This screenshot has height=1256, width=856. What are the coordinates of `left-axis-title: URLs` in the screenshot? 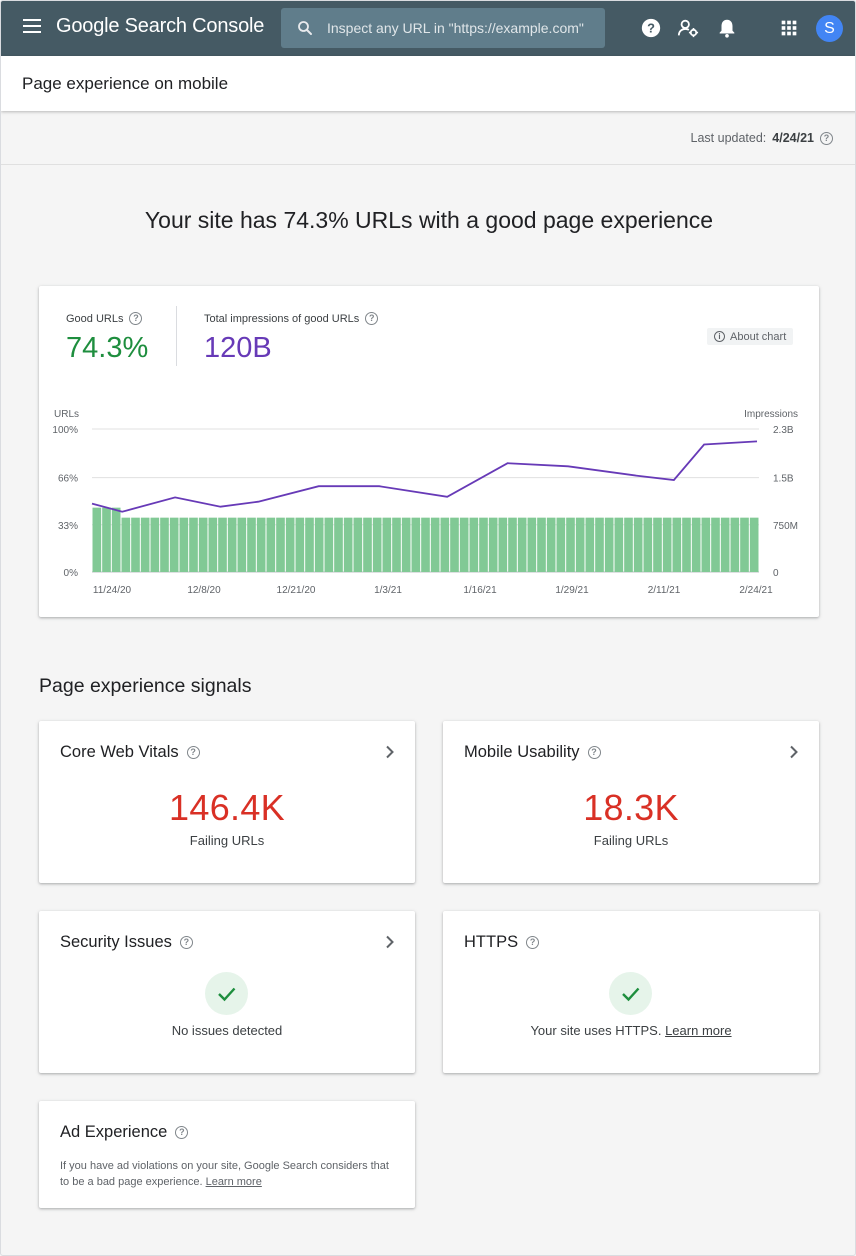 It's located at (66, 414).